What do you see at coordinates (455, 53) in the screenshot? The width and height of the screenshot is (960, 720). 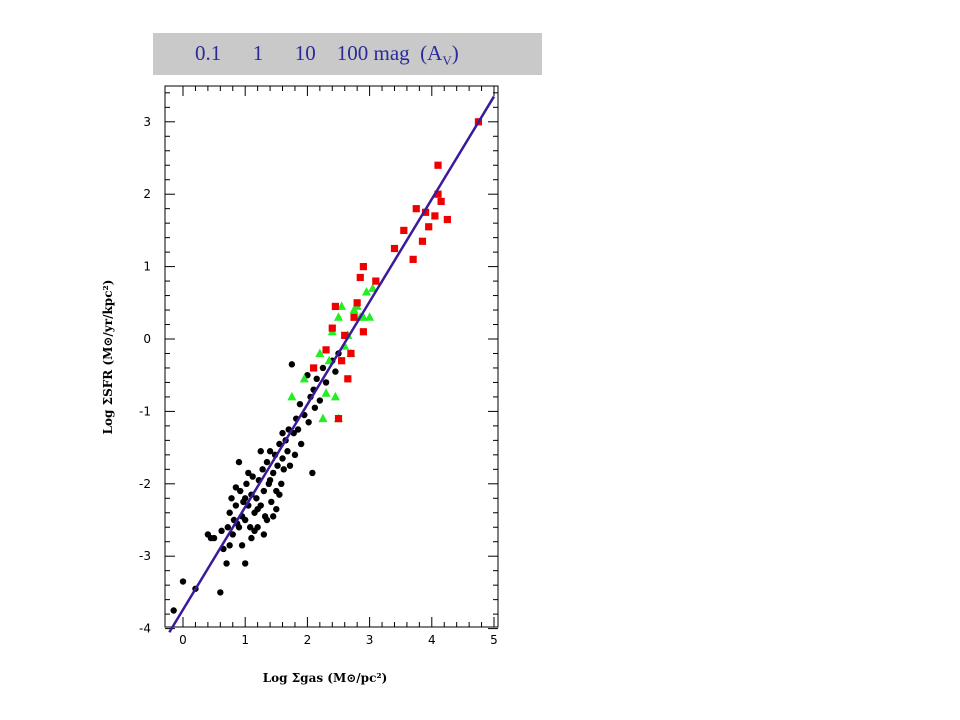 I see `extinction-suffix: )` at bounding box center [455, 53].